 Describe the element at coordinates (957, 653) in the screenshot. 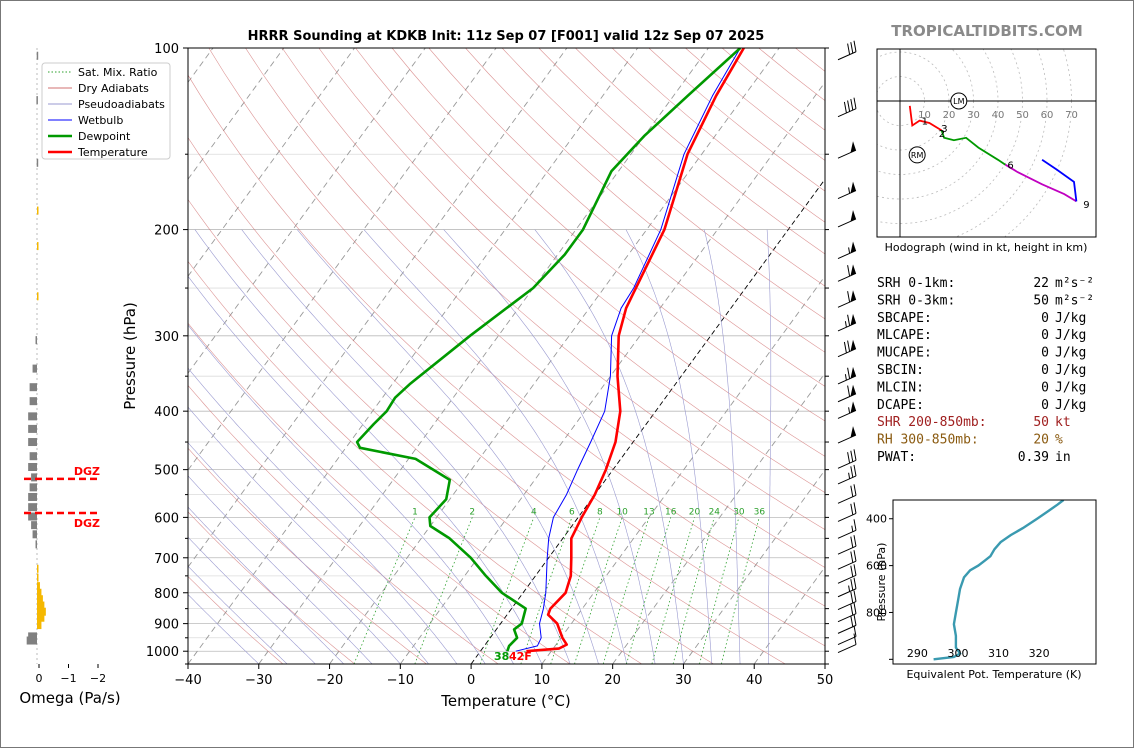

I see `theta-e-x-tick-label: 300` at that location.